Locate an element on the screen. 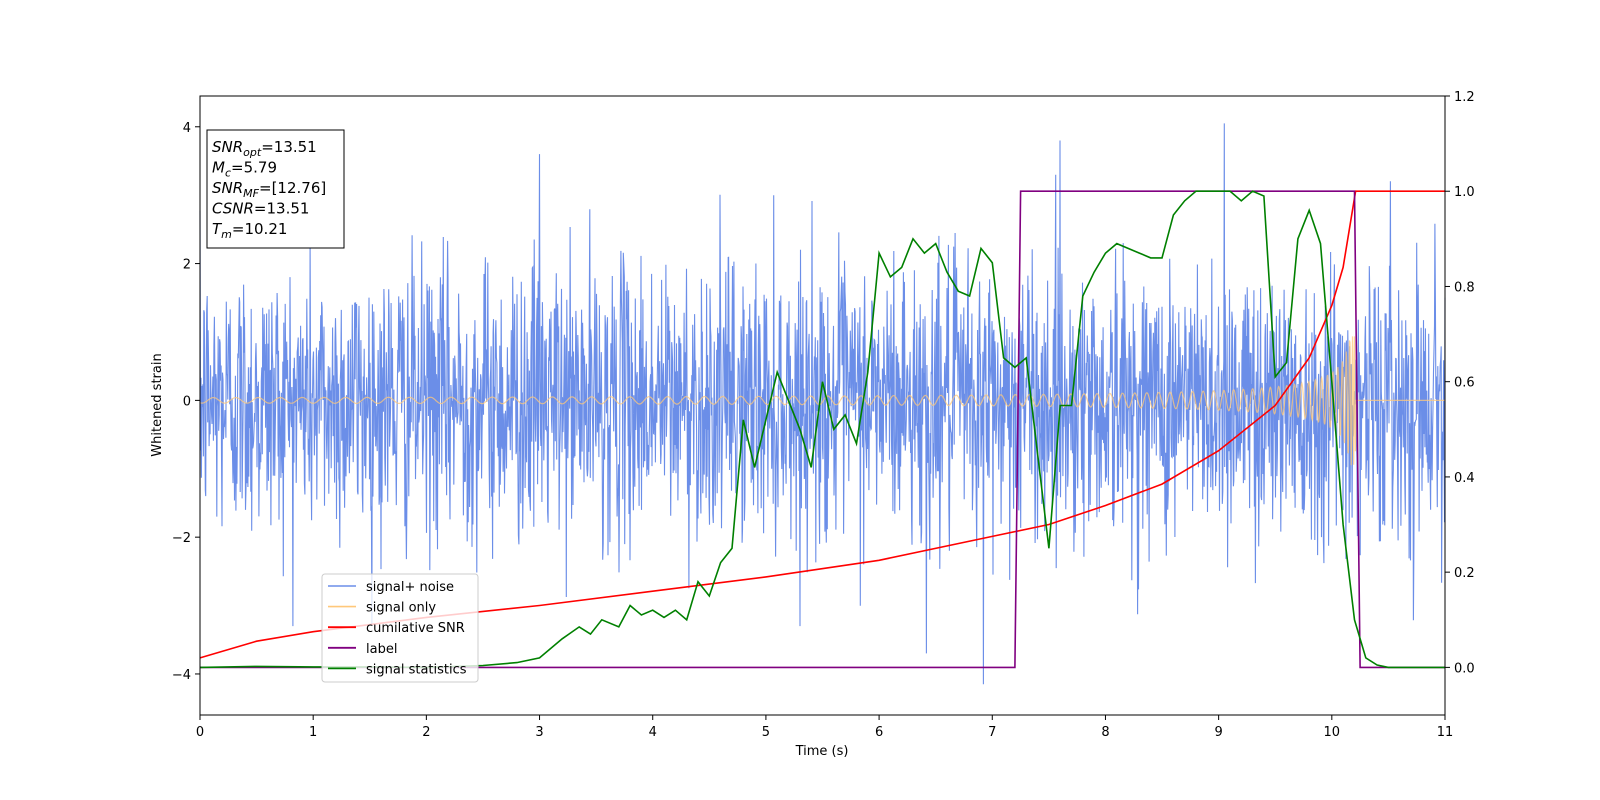  y2-tick-label: 0.6 is located at coordinates (1464, 383).